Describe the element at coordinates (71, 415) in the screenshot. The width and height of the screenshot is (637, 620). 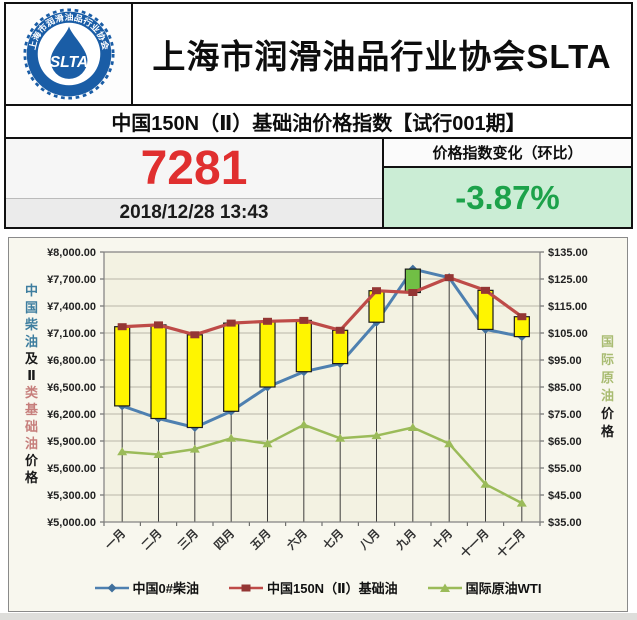
I see `left-axis-label: ¥6,200.00` at that location.